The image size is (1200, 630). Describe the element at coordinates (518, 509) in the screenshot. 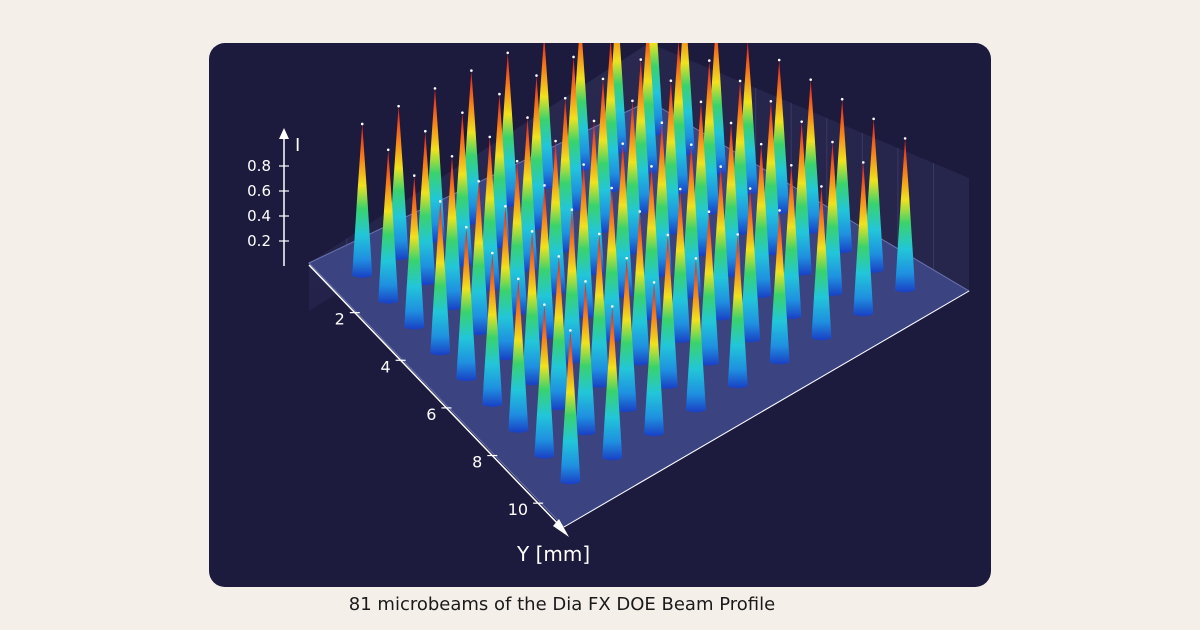

I see `y-tick-label: 10` at that location.